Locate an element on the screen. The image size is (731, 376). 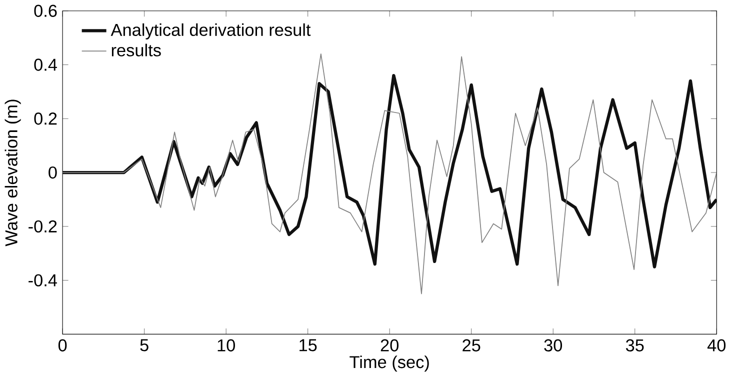
x-tick-label: 40 is located at coordinates (716, 345).